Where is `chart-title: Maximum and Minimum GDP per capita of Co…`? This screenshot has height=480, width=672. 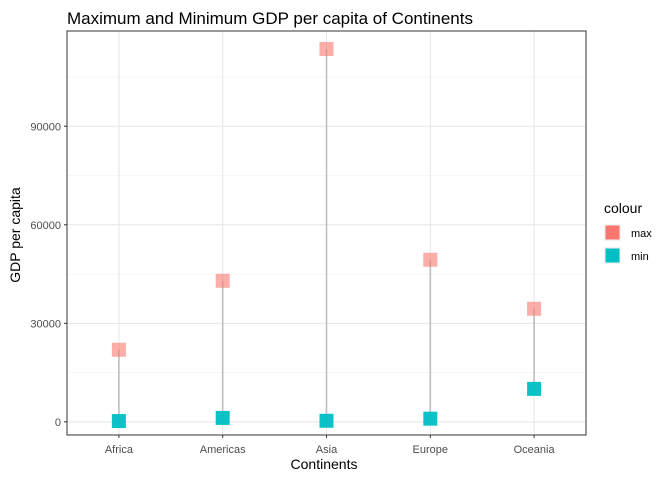 chart-title: Maximum and Minimum GDP per capita of Co… is located at coordinates (270, 18).